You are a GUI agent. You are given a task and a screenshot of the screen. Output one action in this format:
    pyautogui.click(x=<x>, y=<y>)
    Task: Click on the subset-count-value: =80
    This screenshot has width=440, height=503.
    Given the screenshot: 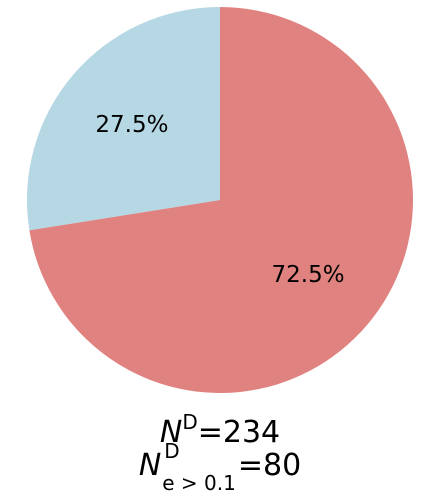 What is the action you would take?
    pyautogui.click(x=269, y=465)
    